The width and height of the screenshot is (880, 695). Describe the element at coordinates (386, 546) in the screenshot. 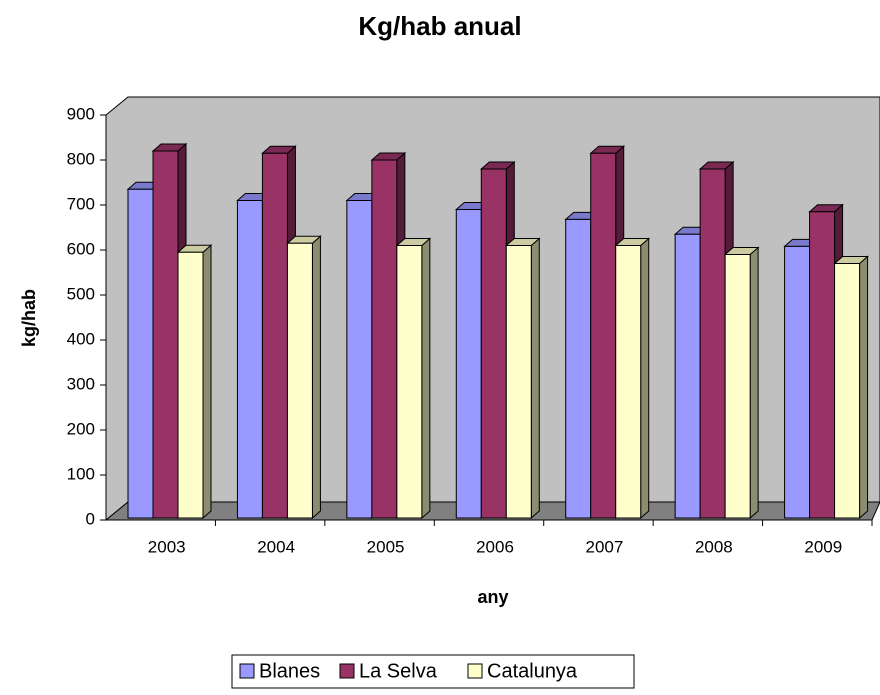

I see `x-tick-label: 2005` at that location.